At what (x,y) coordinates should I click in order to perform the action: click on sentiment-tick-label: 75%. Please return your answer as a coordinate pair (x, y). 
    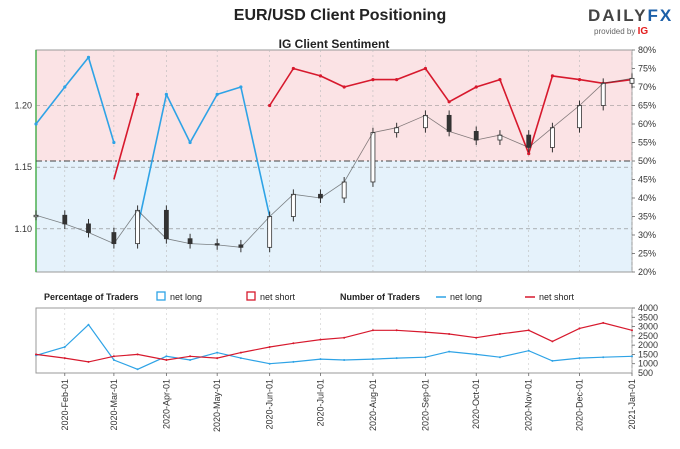
    Looking at the image, I should click on (647, 69).